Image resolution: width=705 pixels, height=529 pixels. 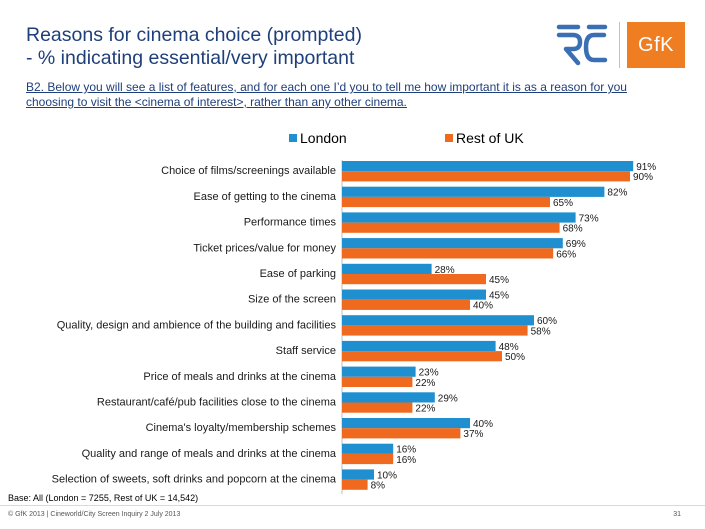 What do you see at coordinates (378, 486) in the screenshot?
I see `value-label-rest-of-uk-selection-of-sweets-soft-drinks-and-popcorn-at-the-cinema: 8%` at bounding box center [378, 486].